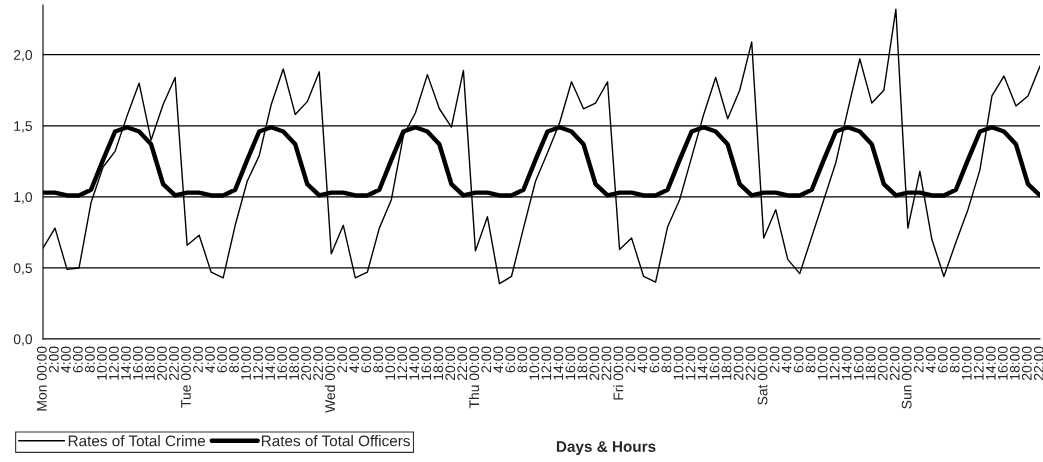  I want to click on x-tick-label: Mon 00:00, so click(41, 378).